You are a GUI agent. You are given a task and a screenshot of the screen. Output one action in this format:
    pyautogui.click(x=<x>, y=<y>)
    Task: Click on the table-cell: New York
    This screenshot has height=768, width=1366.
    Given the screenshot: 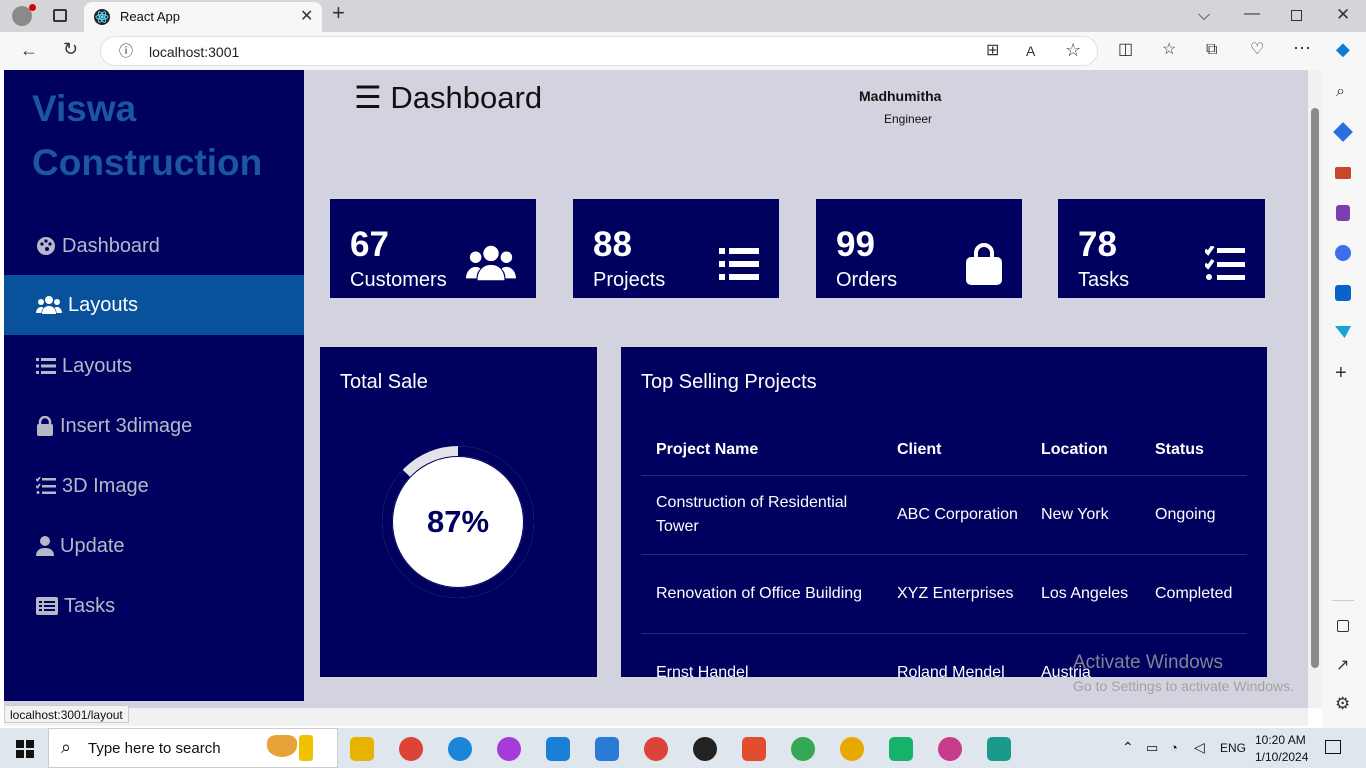 What is the action you would take?
    pyautogui.click(x=1083, y=515)
    